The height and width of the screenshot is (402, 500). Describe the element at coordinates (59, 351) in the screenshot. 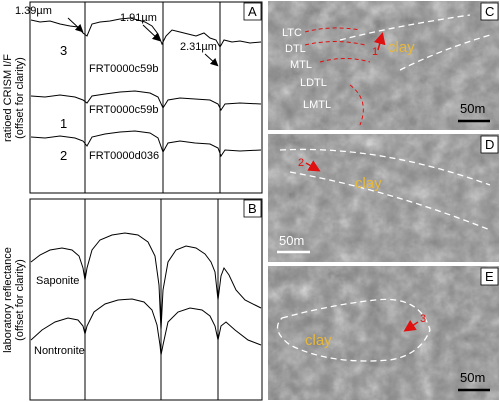

I see `spectrum-name: Nontronite` at that location.